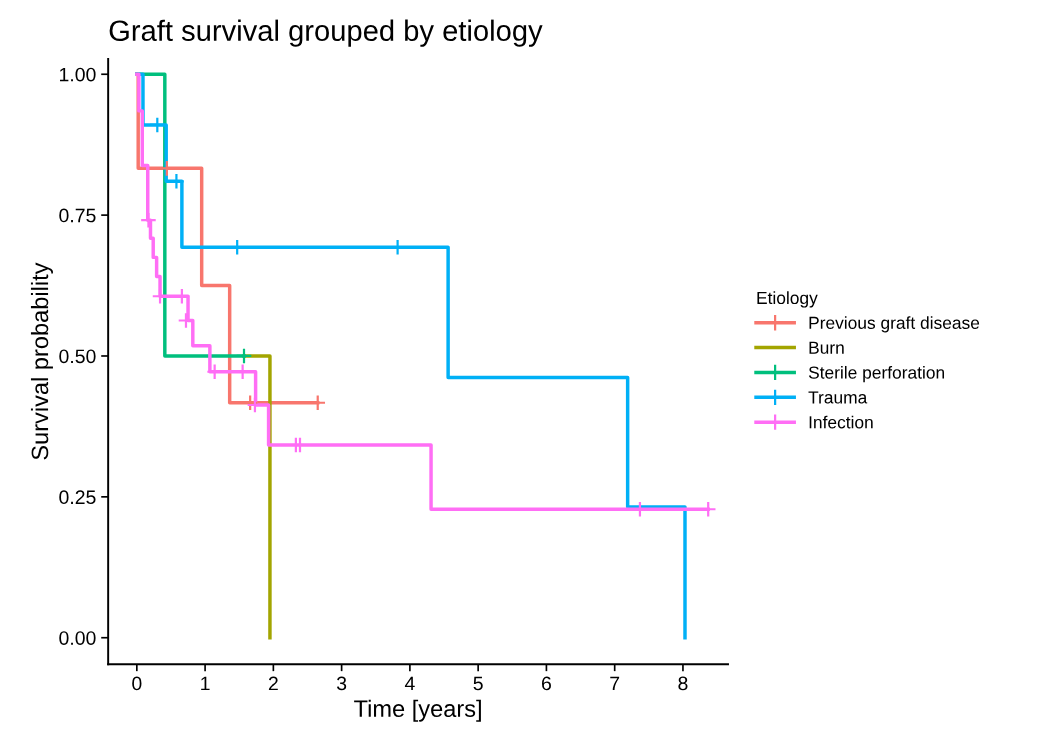 The width and height of the screenshot is (1040, 738). What do you see at coordinates (77, 497) in the screenshot?
I see `y-tick-label: 0.25` at bounding box center [77, 497].